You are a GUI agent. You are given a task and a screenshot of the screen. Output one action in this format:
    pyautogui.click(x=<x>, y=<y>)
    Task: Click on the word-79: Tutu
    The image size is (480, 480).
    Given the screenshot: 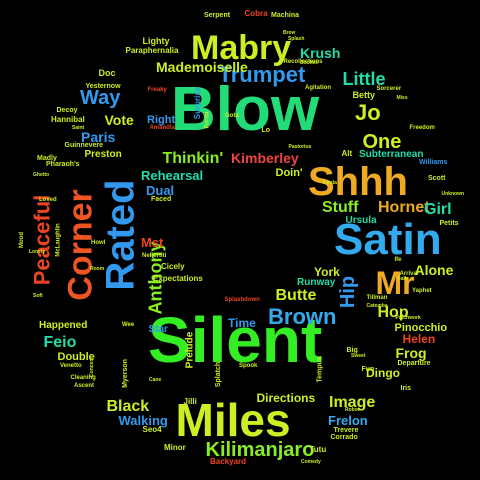 What is the action you would take?
    pyautogui.click(x=318, y=449)
    